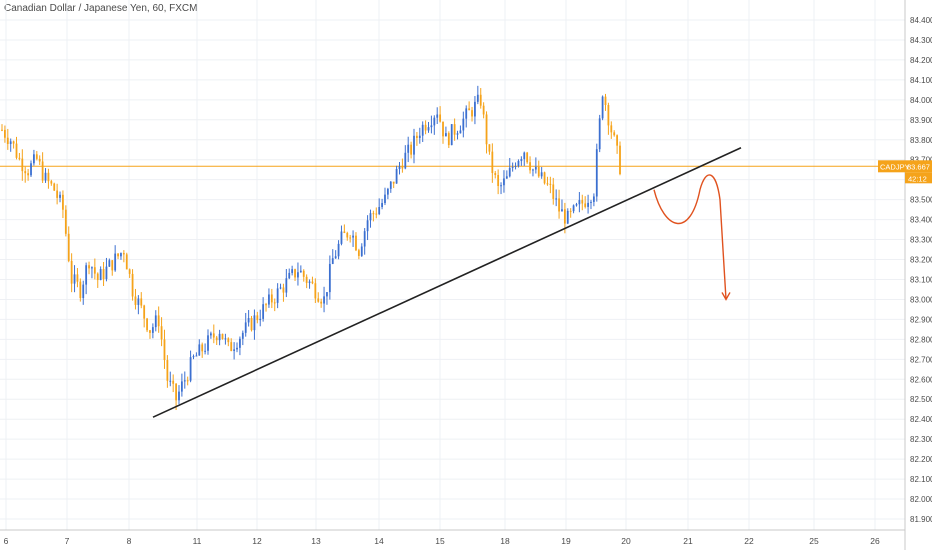  I want to click on price-tag: CADJPY 83.667 42:12, so click(905, 172).